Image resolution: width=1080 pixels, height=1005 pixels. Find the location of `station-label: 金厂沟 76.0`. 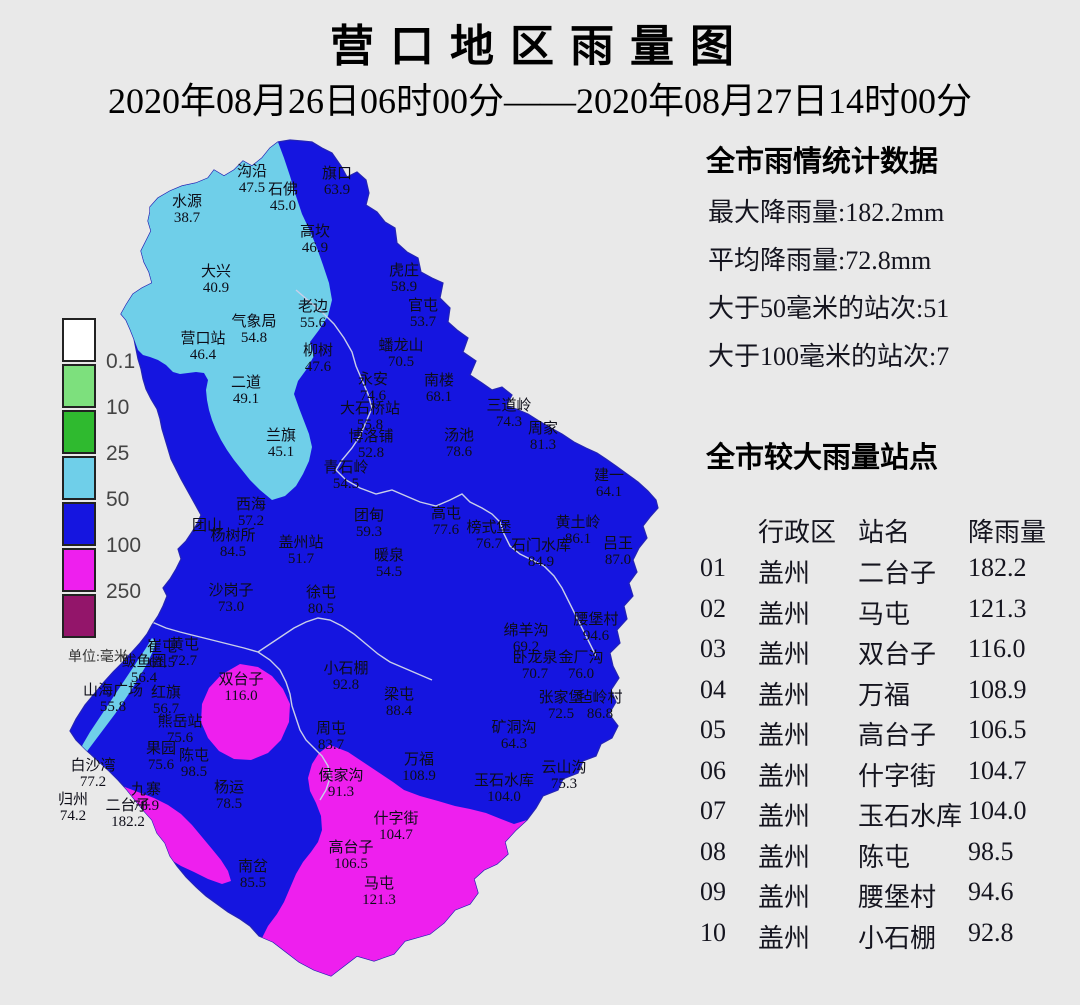

station-label: 金厂沟 76.0 is located at coordinates (580, 666).